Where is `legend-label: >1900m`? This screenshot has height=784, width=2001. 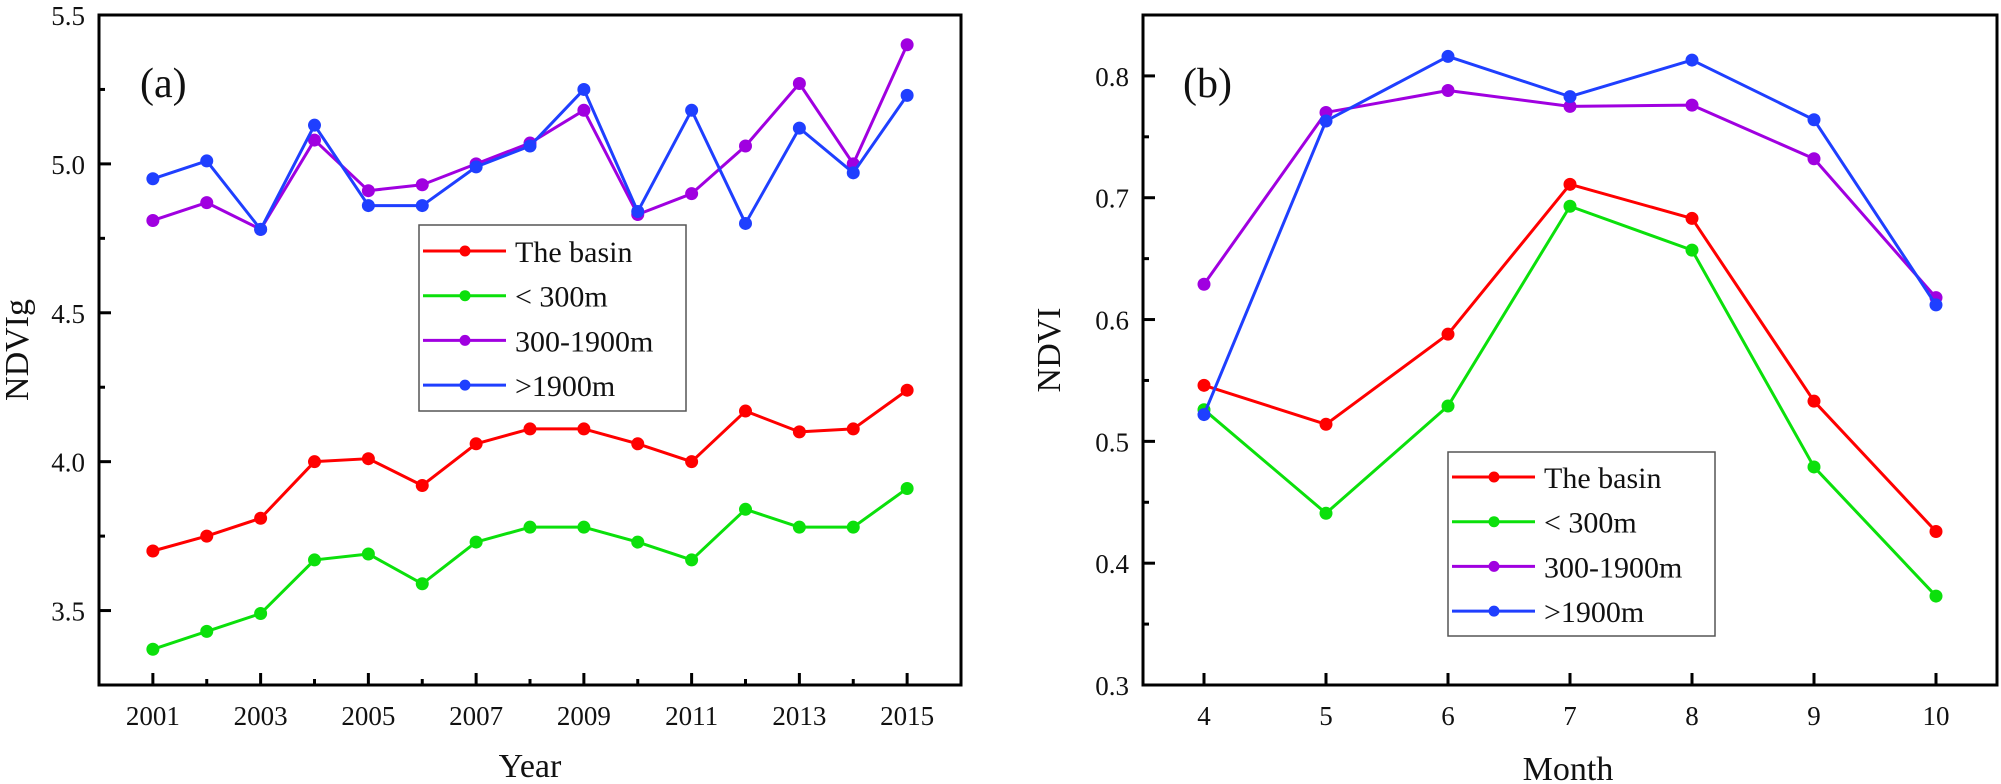 legend-label: >1900m is located at coordinates (565, 386).